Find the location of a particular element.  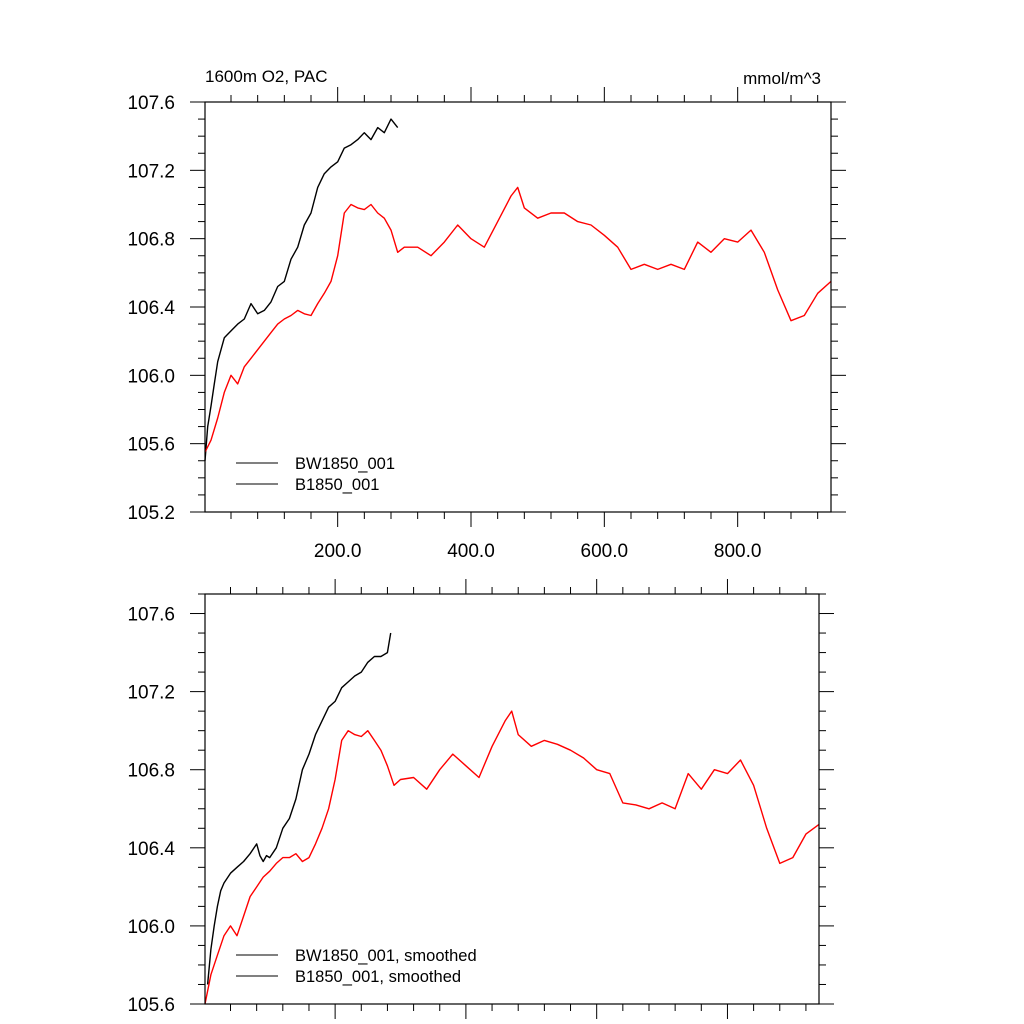

bottom-panel-y-tick-labels: 105.6 106.0 106.4 106.8 107.2 107.6 is located at coordinates (151, 810).